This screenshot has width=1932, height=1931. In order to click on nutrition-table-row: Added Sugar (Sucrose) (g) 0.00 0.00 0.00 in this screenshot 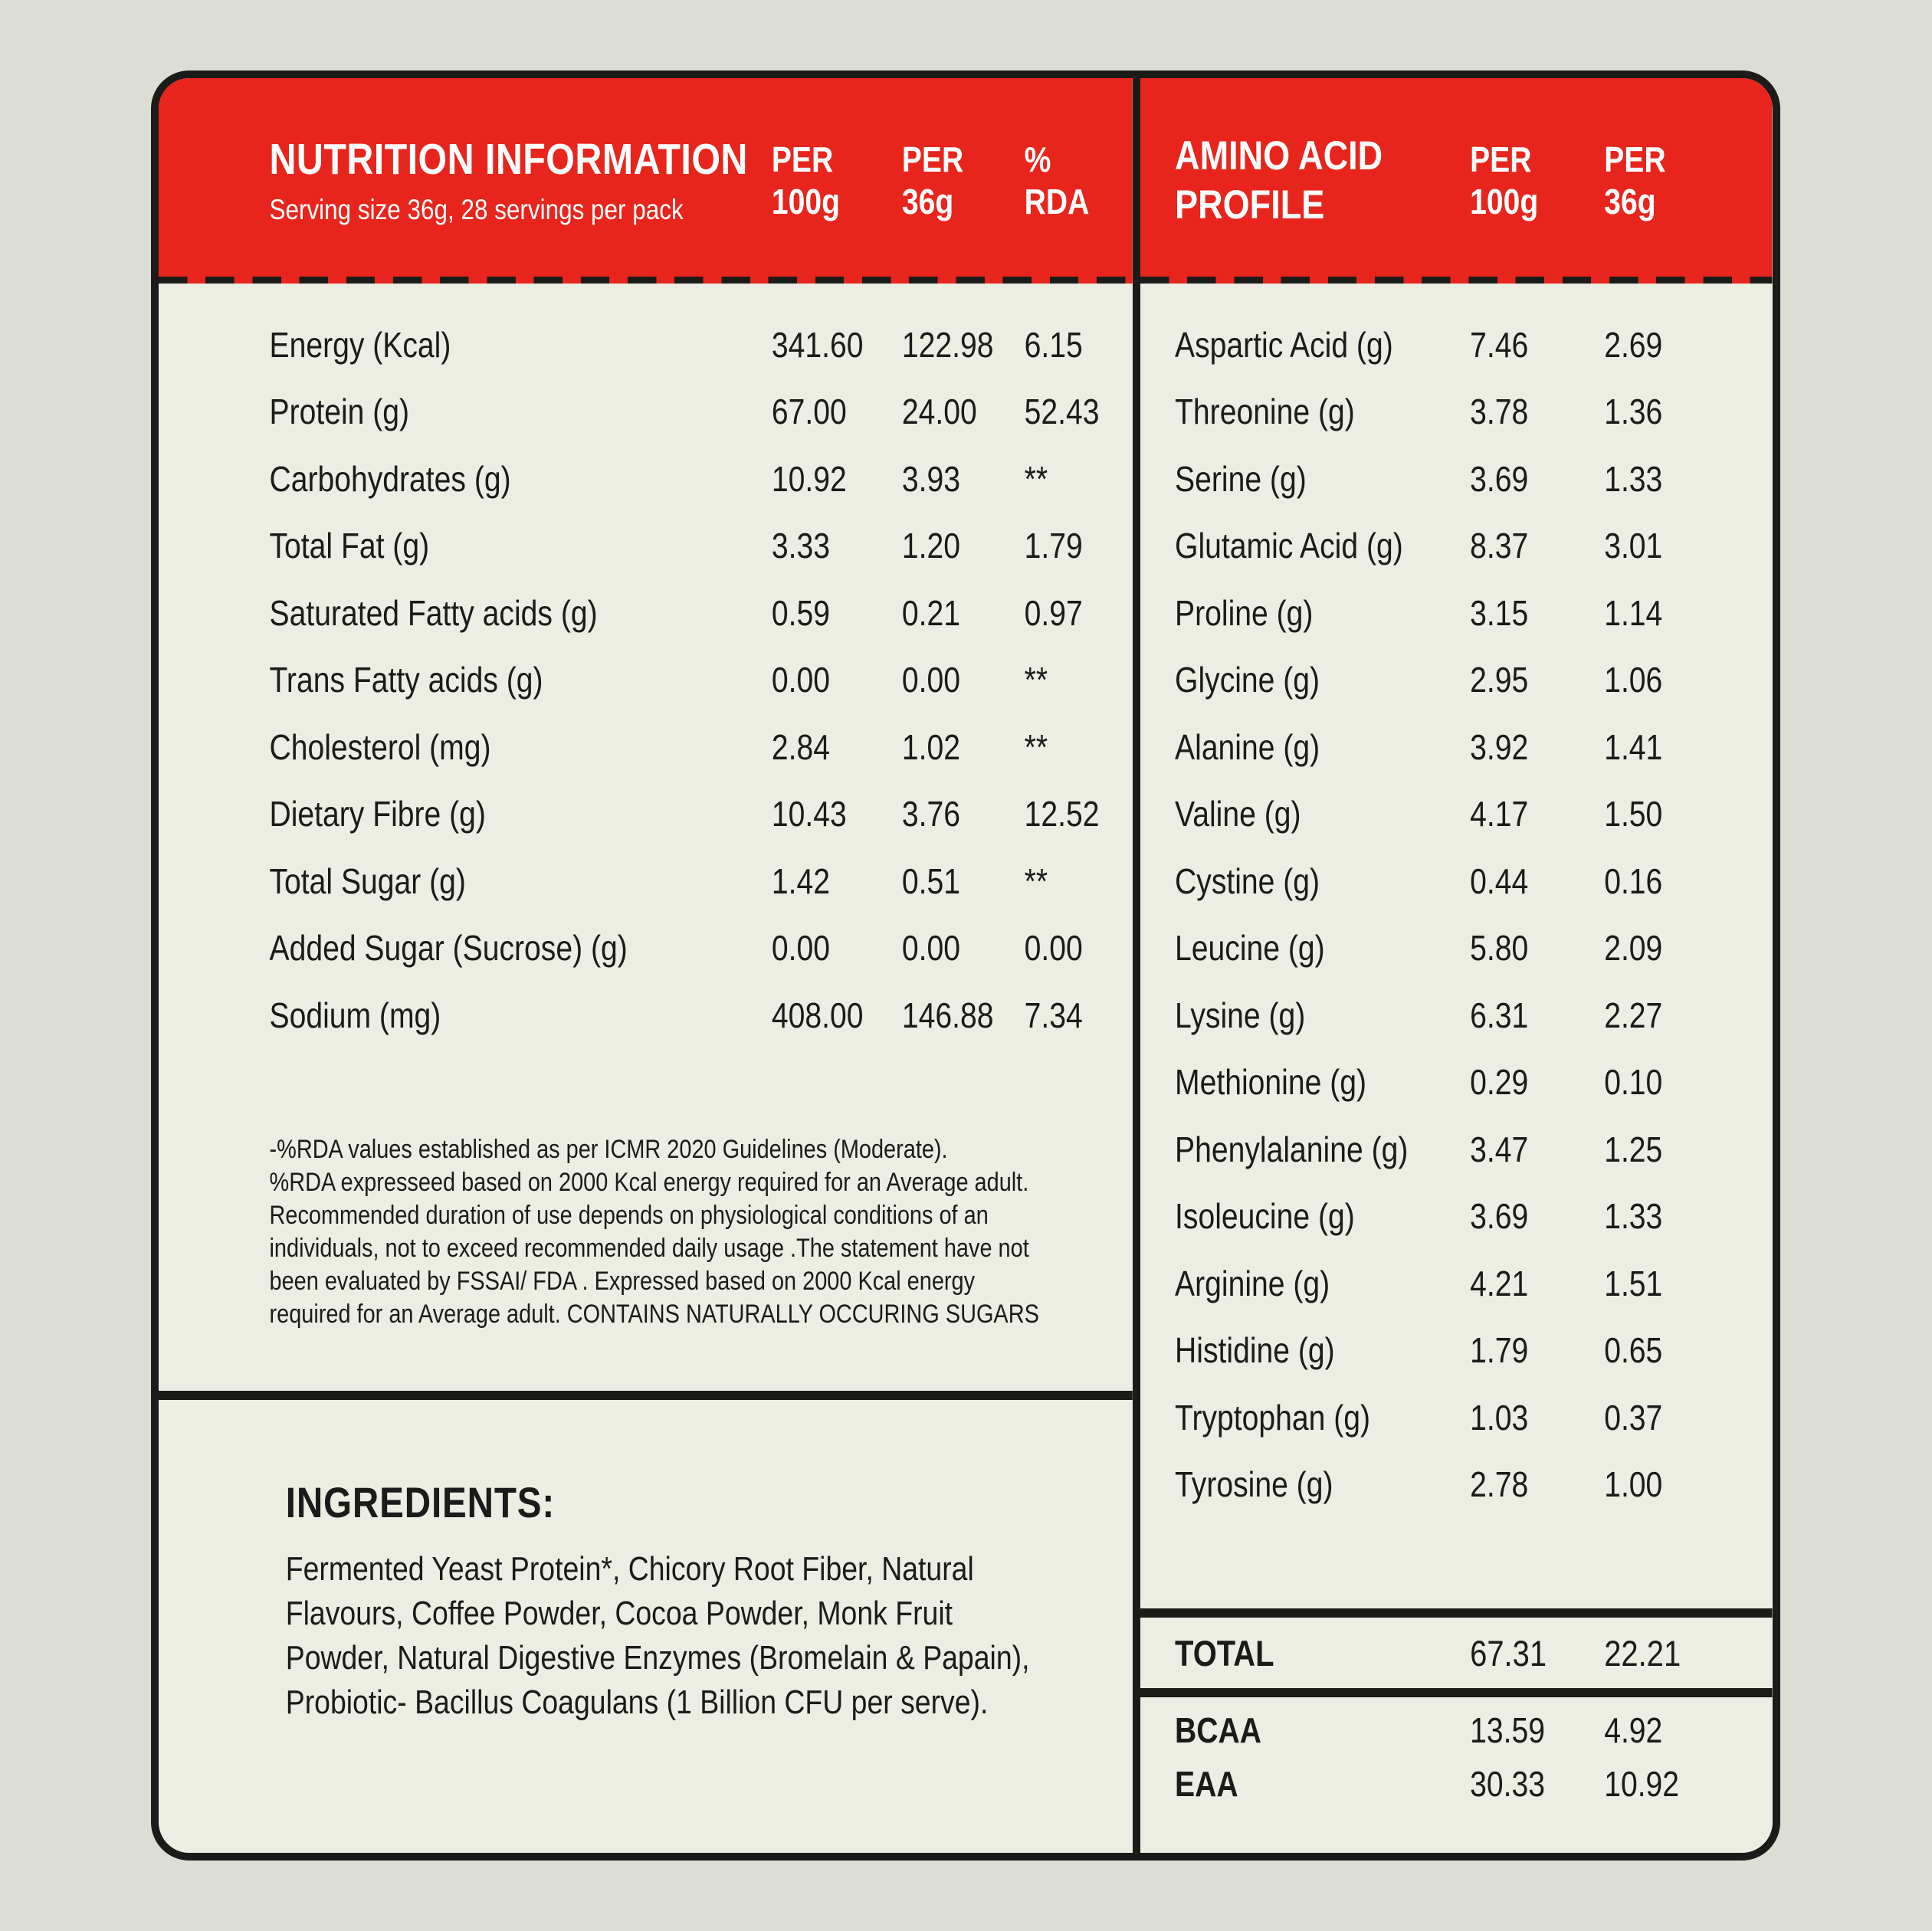, I will do `click(646, 949)`.